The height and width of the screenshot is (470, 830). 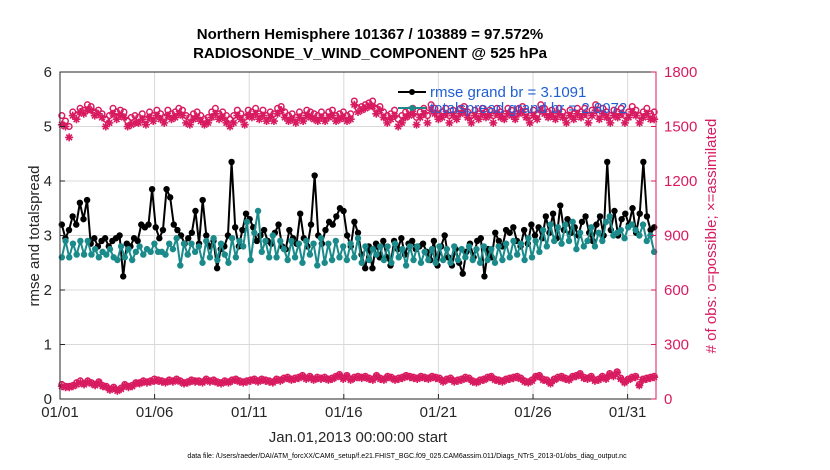 I want to click on x-axis-label: Jan.01,2013 00:00:00 start, so click(x=358, y=437).